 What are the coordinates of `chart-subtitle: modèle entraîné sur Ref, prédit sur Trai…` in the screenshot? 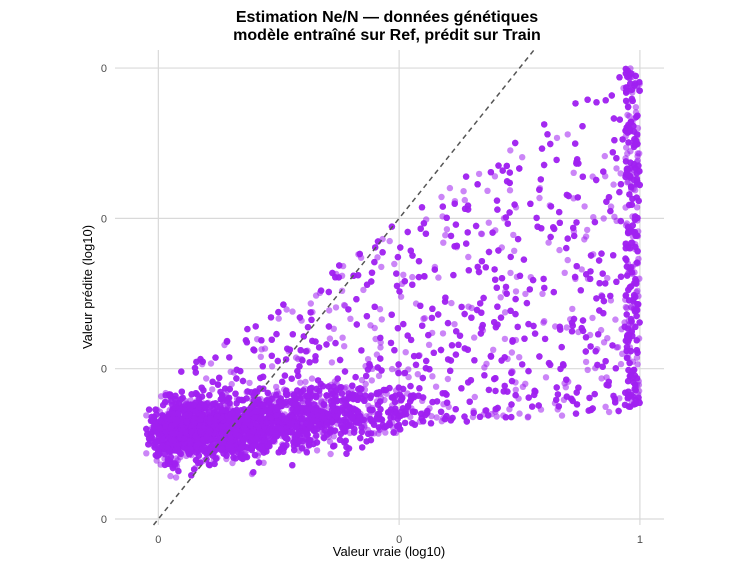 It's located at (387, 35).